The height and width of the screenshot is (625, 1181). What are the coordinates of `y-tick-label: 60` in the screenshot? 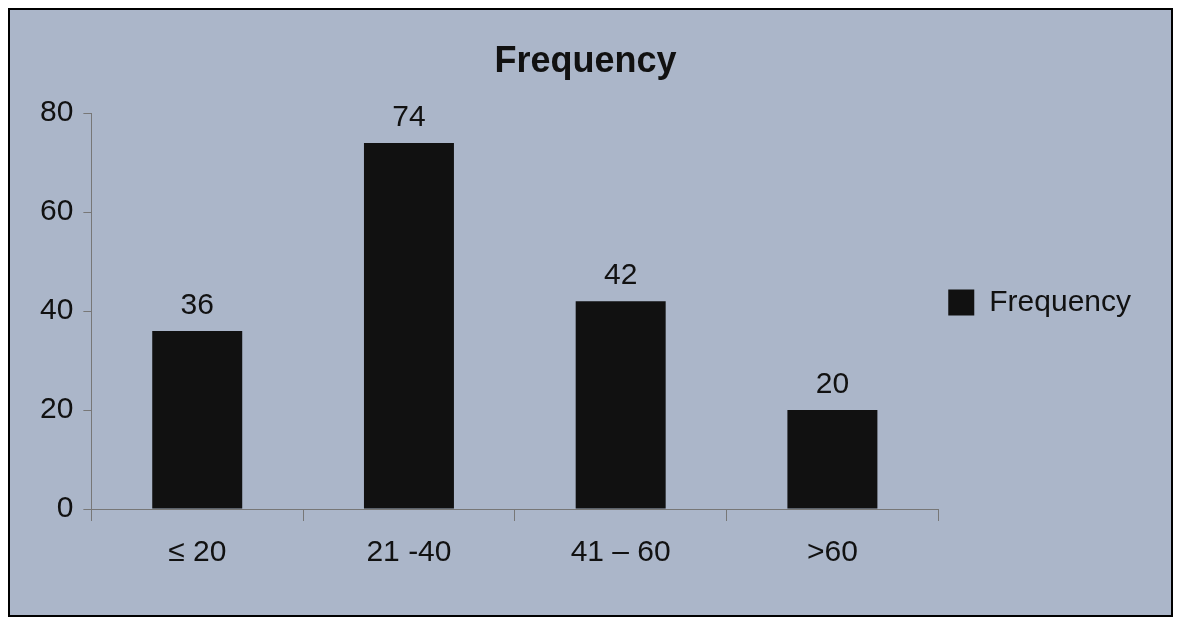 It's located at (56, 210).